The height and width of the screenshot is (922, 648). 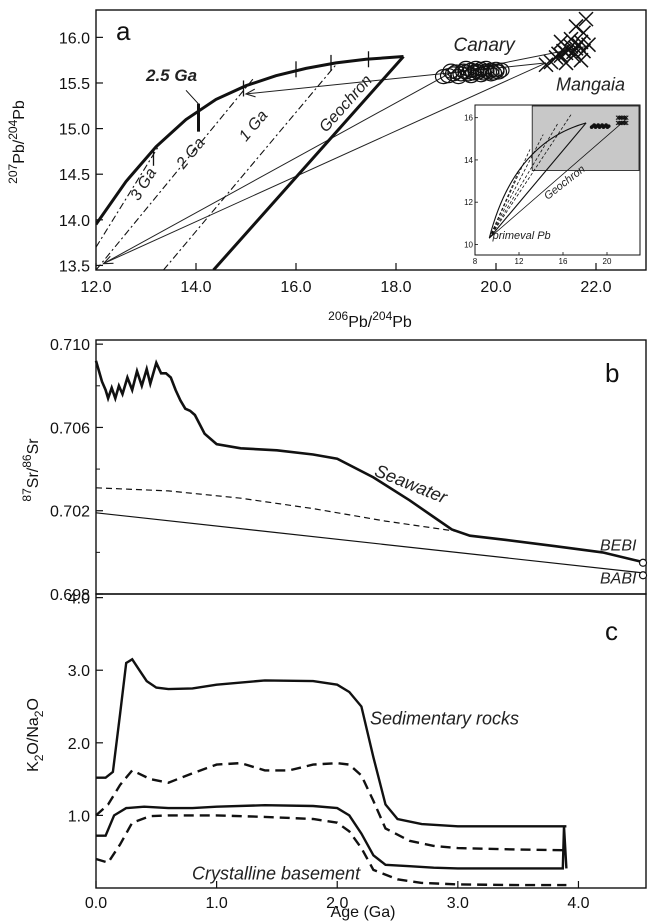 I want to click on mangaia-label: Mangaia, so click(x=590, y=84).